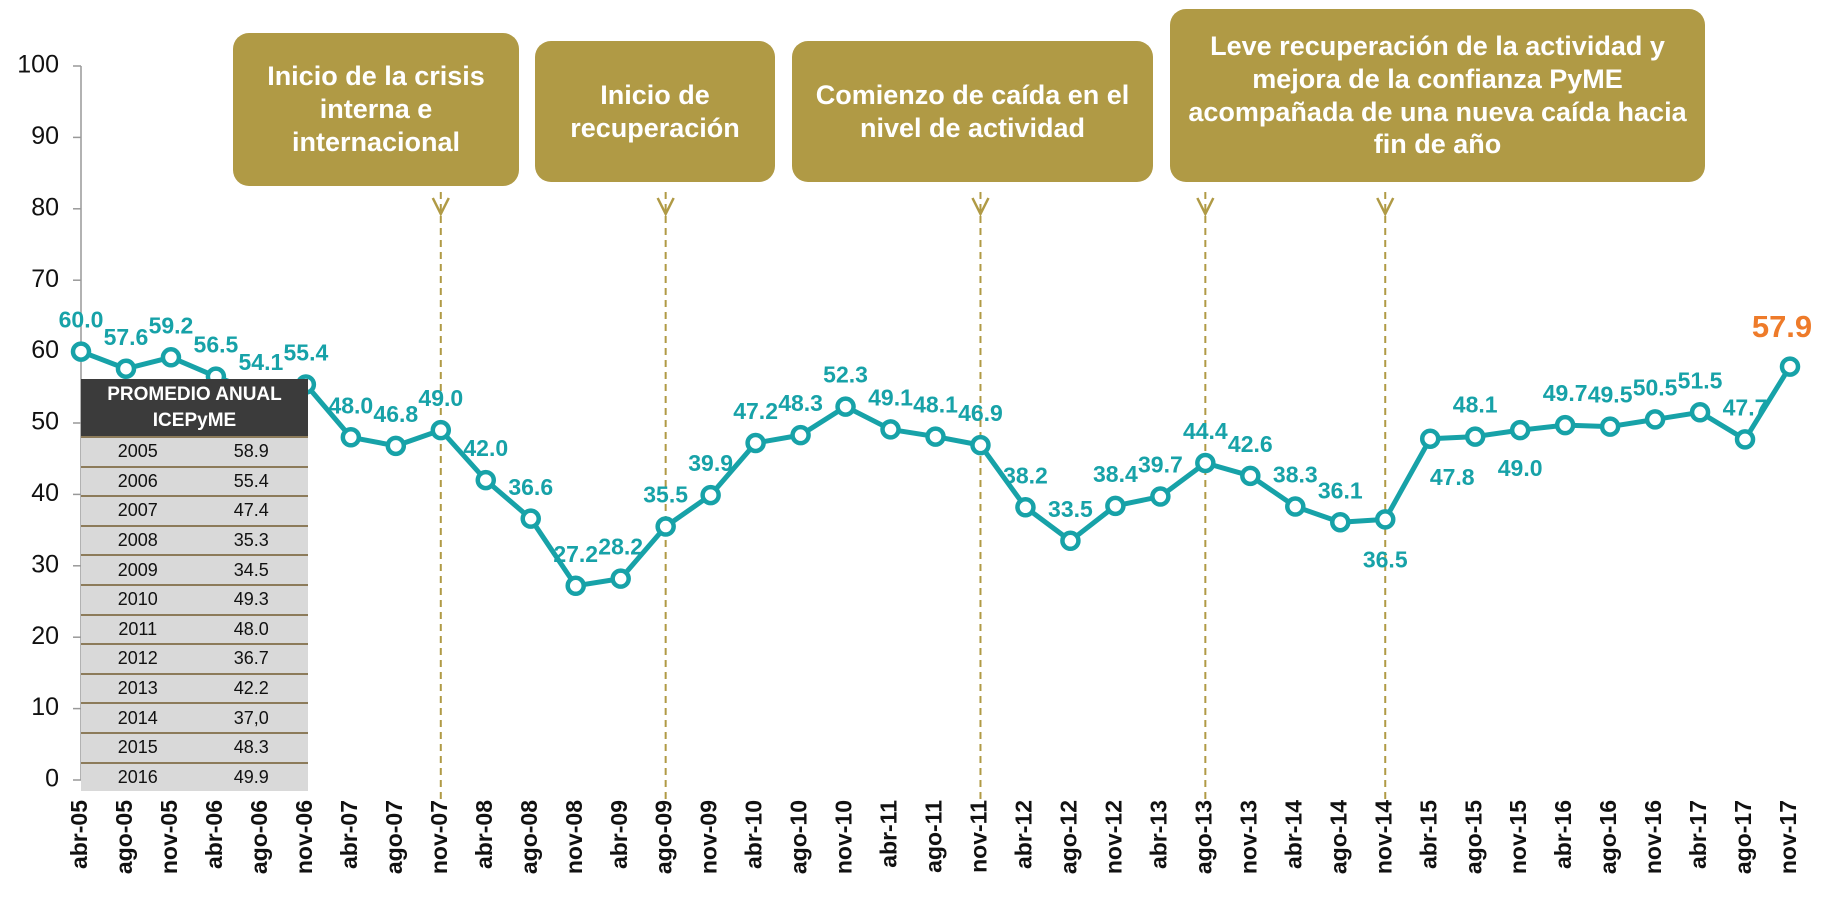 The height and width of the screenshot is (904, 1821). Describe the element at coordinates (1698, 834) in the screenshot. I see `x-tick-label: abr-17` at that location.